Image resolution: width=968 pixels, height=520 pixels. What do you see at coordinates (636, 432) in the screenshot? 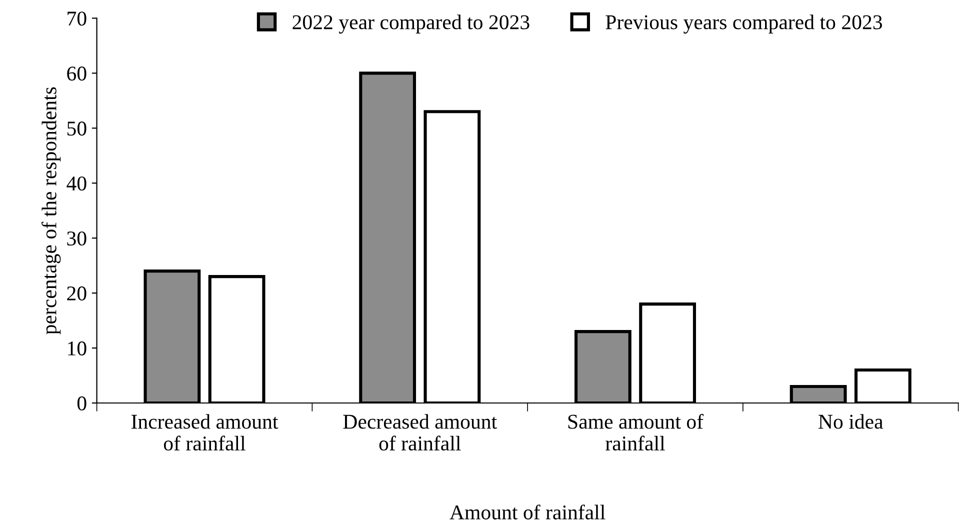
I see `x-tick-label: Same amount of rainfall` at bounding box center [636, 432].